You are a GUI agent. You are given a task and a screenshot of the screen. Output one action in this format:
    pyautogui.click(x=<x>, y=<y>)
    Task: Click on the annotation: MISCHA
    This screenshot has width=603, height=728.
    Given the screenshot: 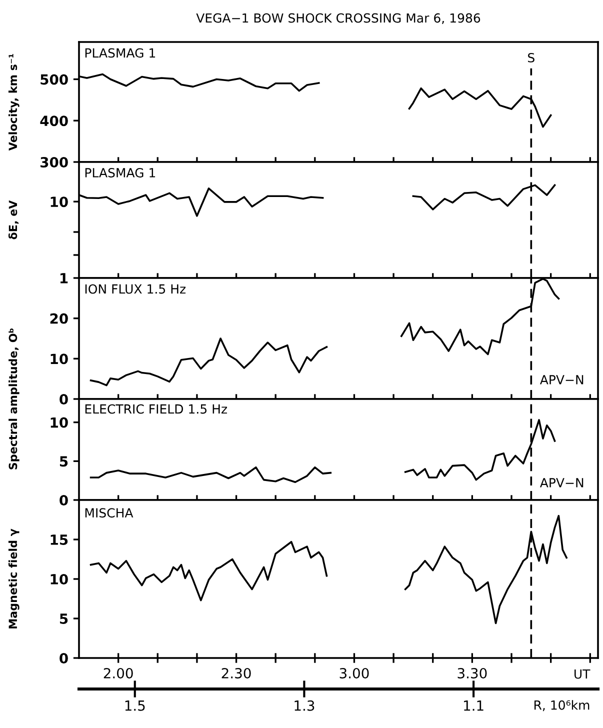 What is the action you would take?
    pyautogui.click(x=109, y=513)
    